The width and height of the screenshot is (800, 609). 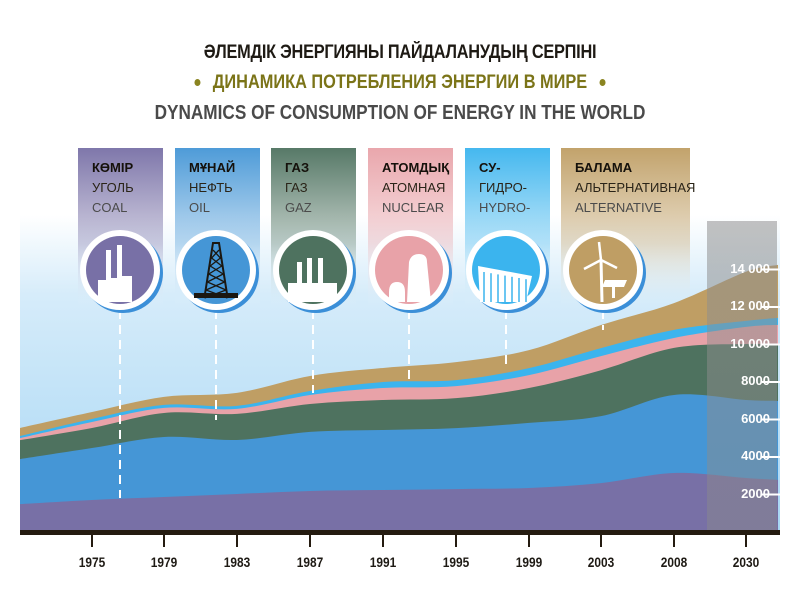 What do you see at coordinates (503, 187) in the screenshot?
I see `legend-label-ru: ГИДРО-` at bounding box center [503, 187].